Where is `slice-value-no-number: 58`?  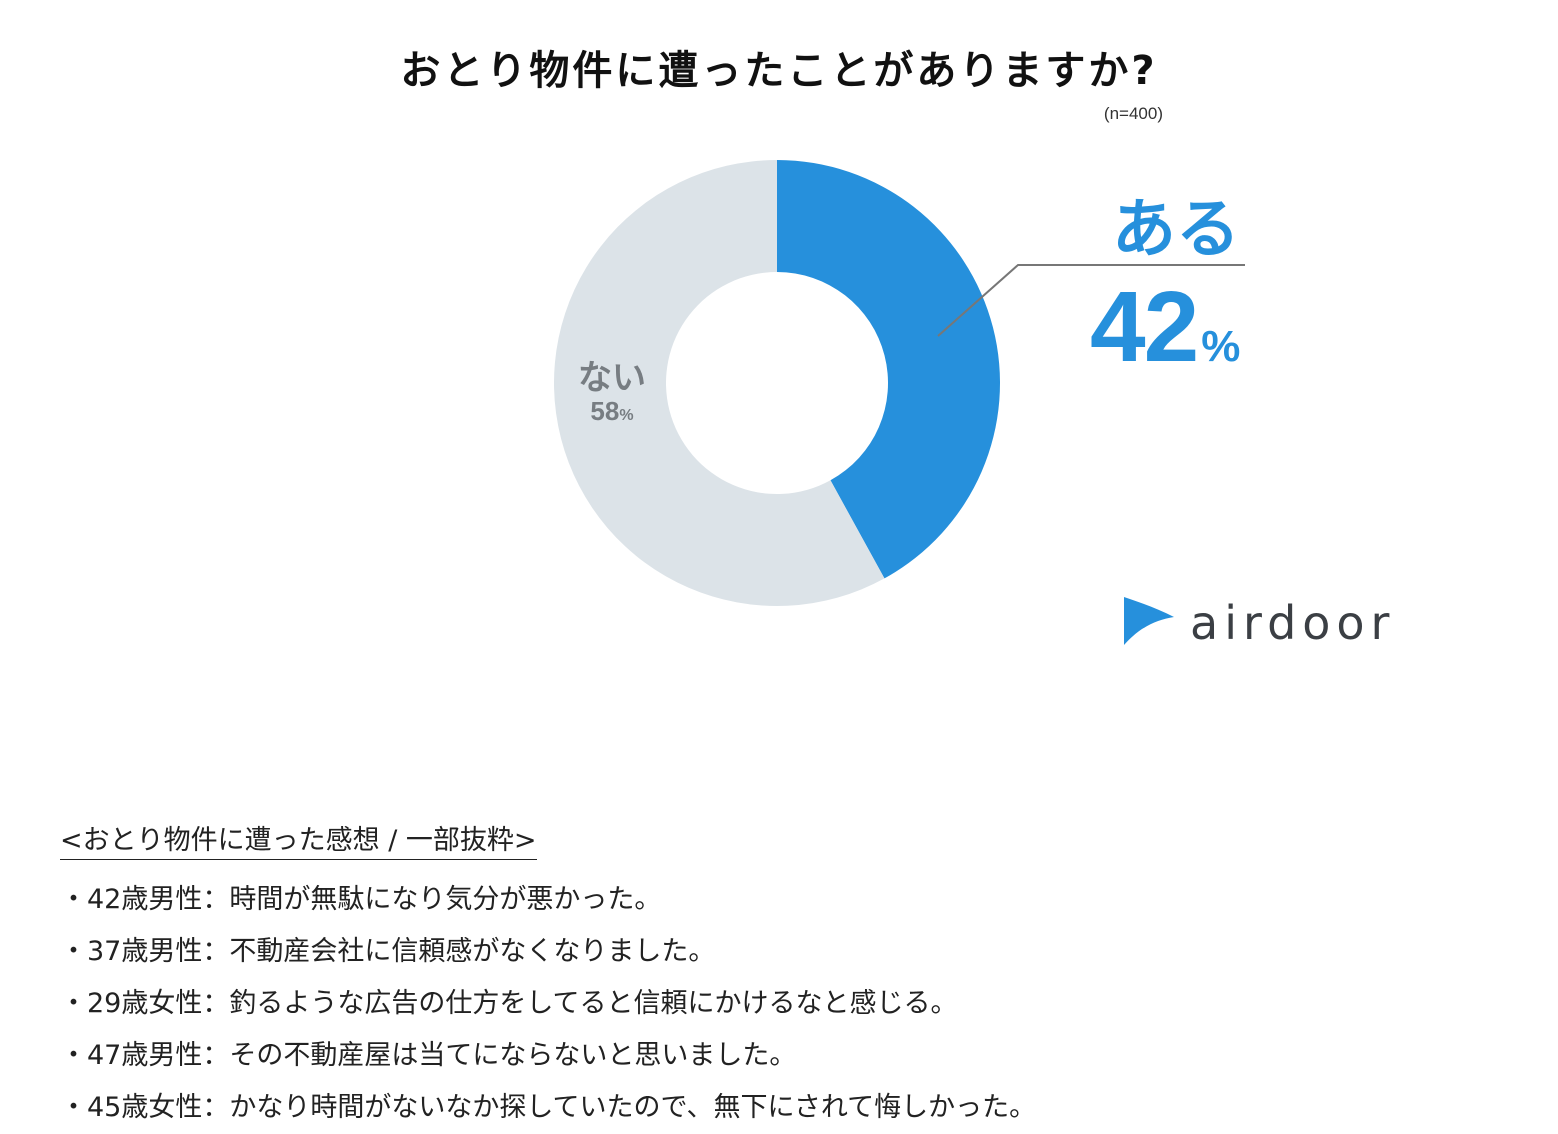 slice-value-no-number: 58 is located at coordinates (605, 411).